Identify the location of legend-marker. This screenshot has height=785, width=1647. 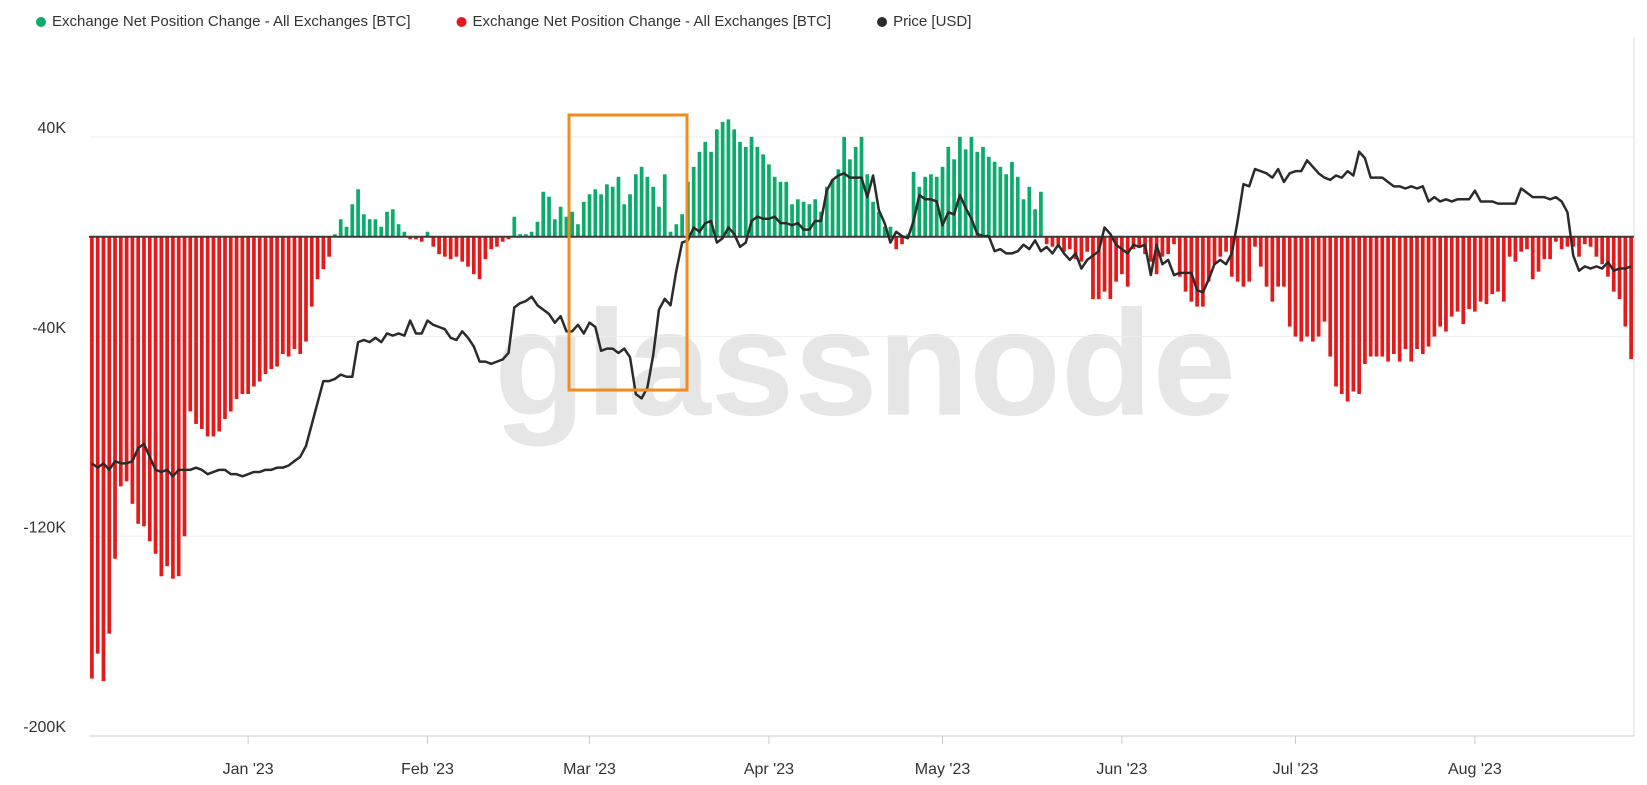
(461, 22).